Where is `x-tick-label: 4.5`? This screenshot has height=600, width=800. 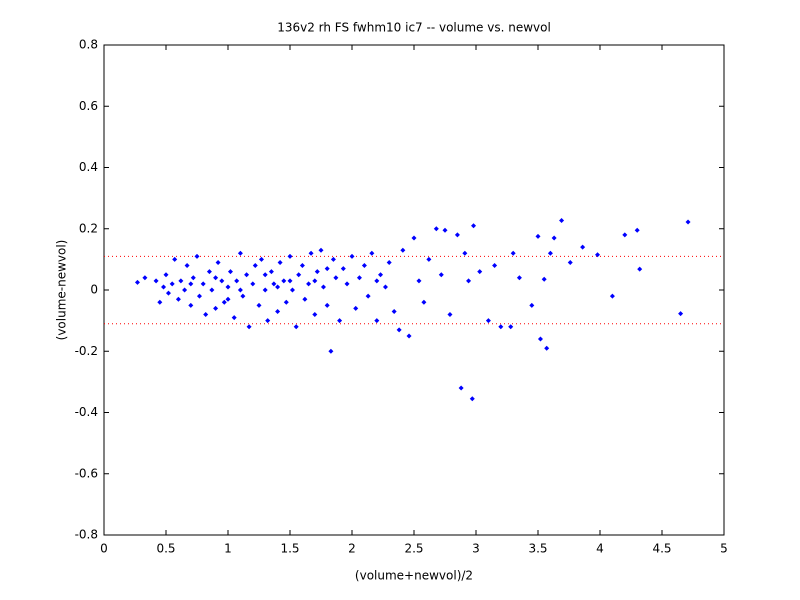 x-tick-label: 4.5 is located at coordinates (661, 549).